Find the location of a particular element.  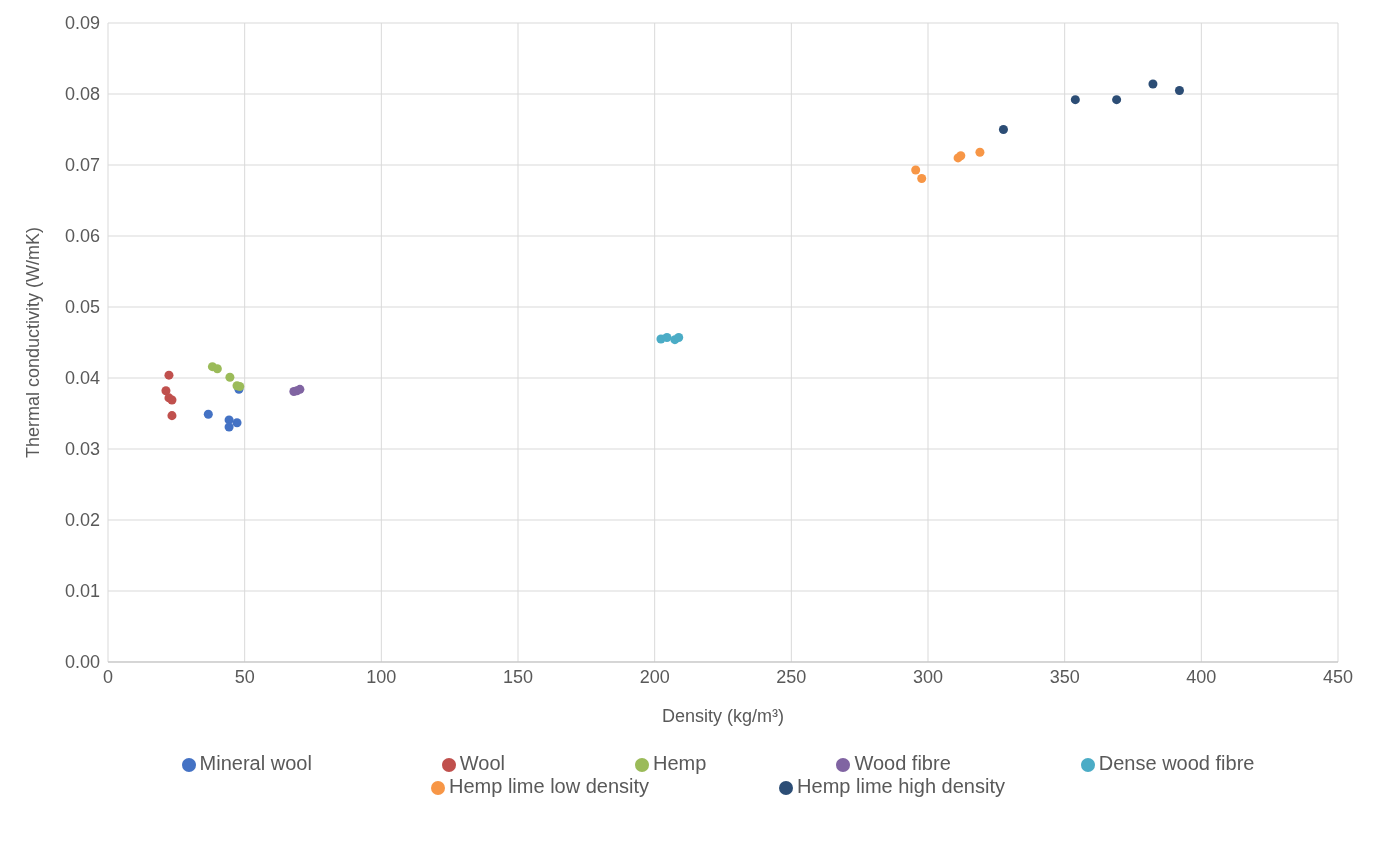

y-tick-label: 0.06 is located at coordinates (82, 236).